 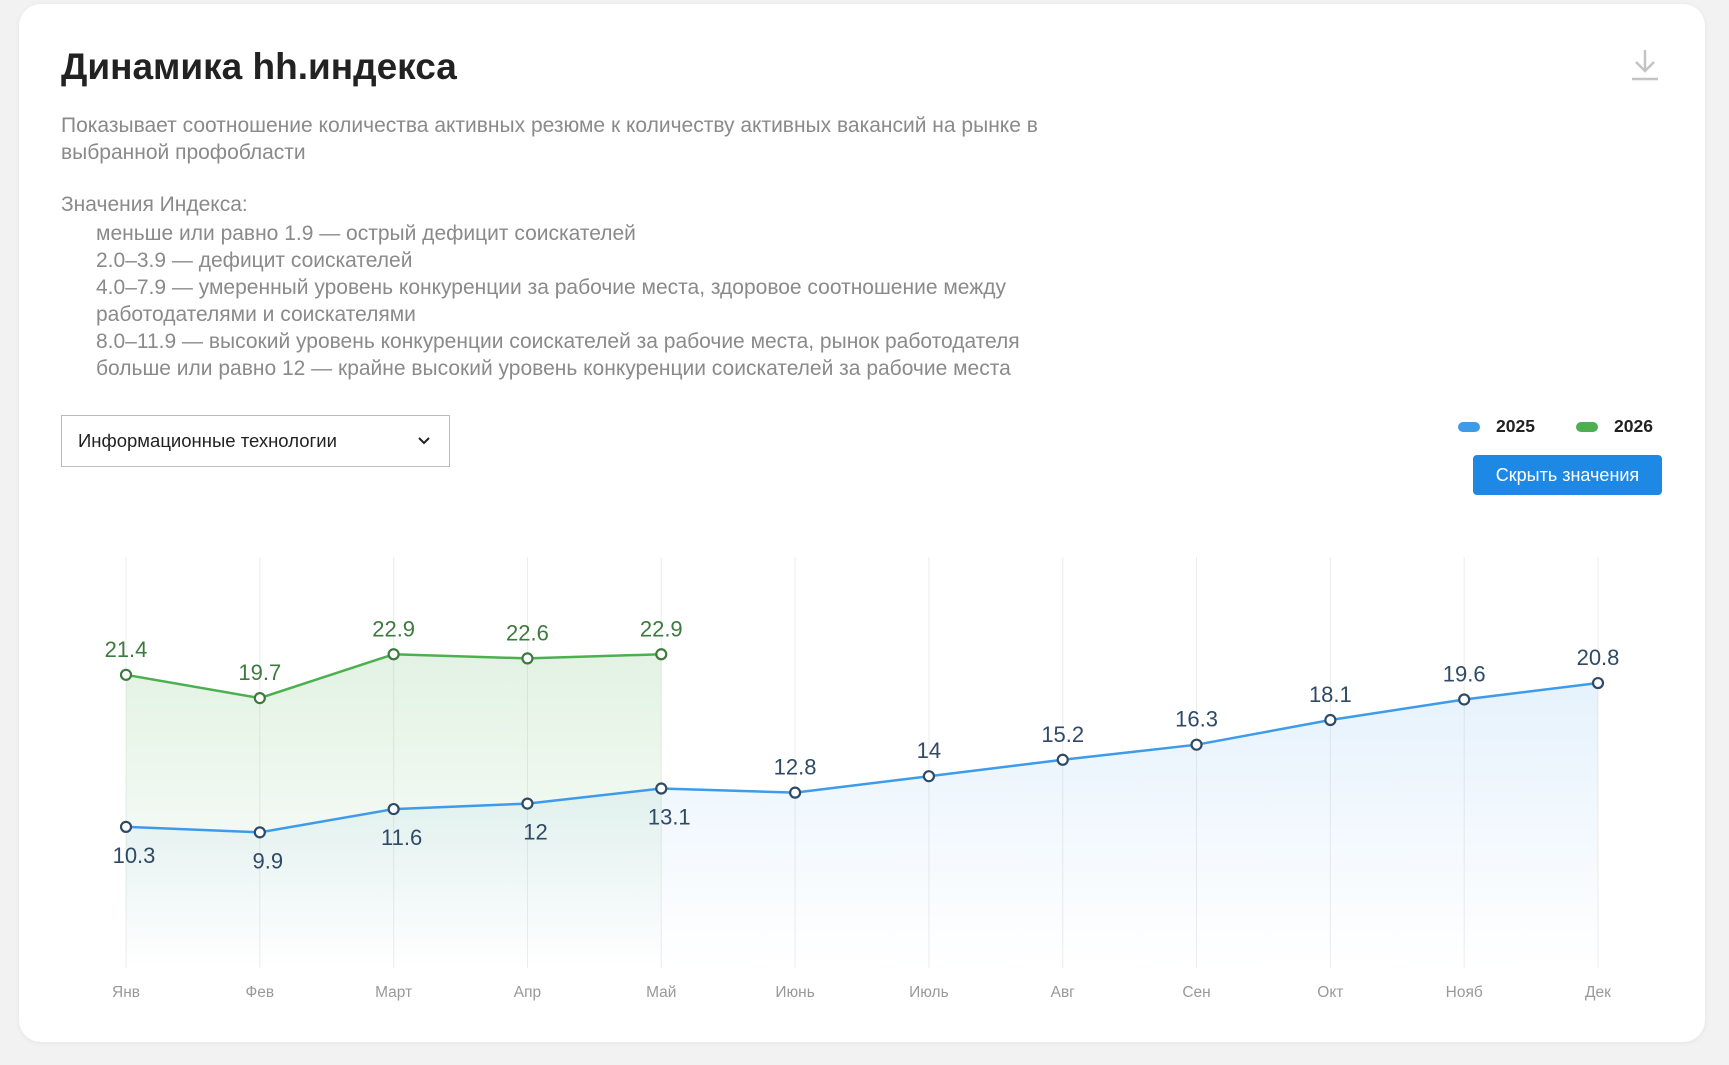 What do you see at coordinates (259, 992) in the screenshot?
I see `x-tick-label: Фев` at bounding box center [259, 992].